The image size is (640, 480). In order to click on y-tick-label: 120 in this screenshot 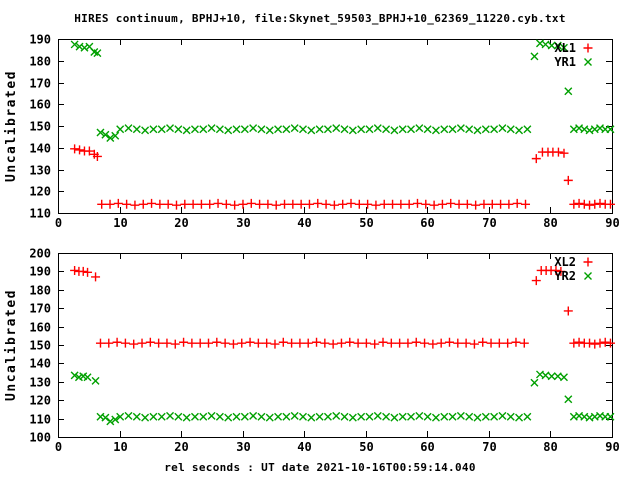, I will do `click(40, 192)`.